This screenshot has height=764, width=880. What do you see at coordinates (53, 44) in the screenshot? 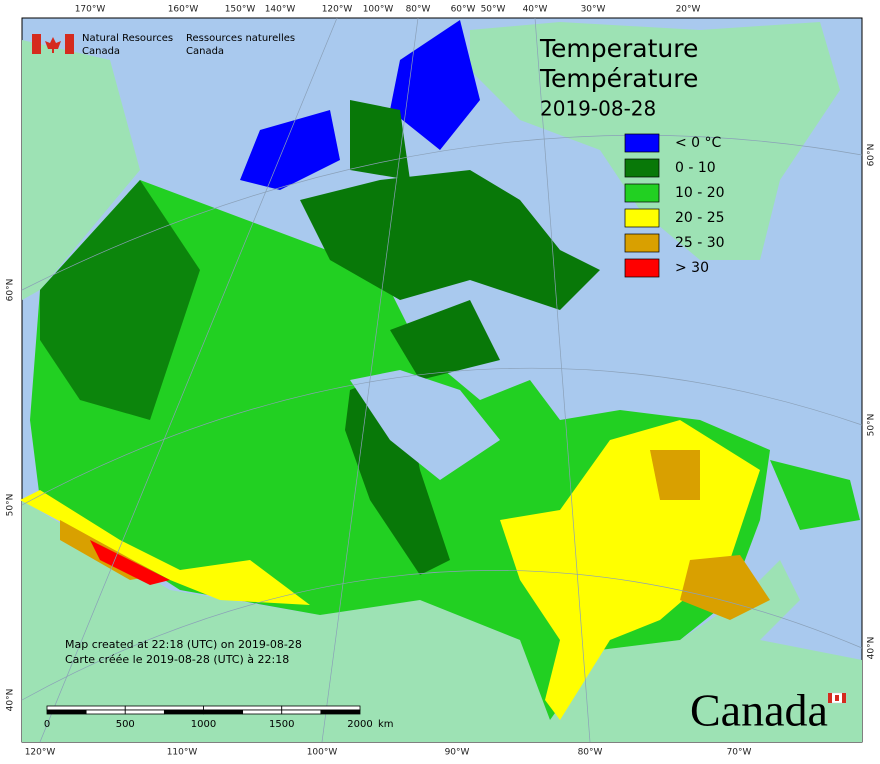
I see `logo` at bounding box center [53, 44].